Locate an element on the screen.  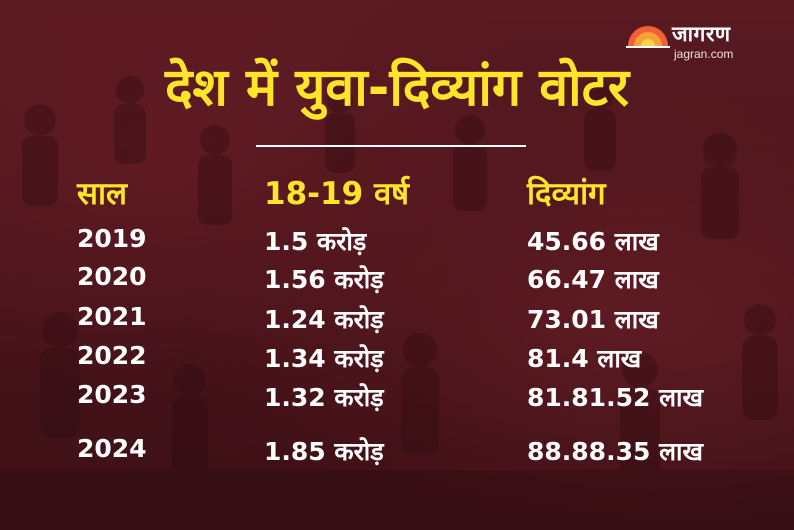
table-row: 2021 1.24 करोड़ 73.01 लाख is located at coordinates (397, 322).